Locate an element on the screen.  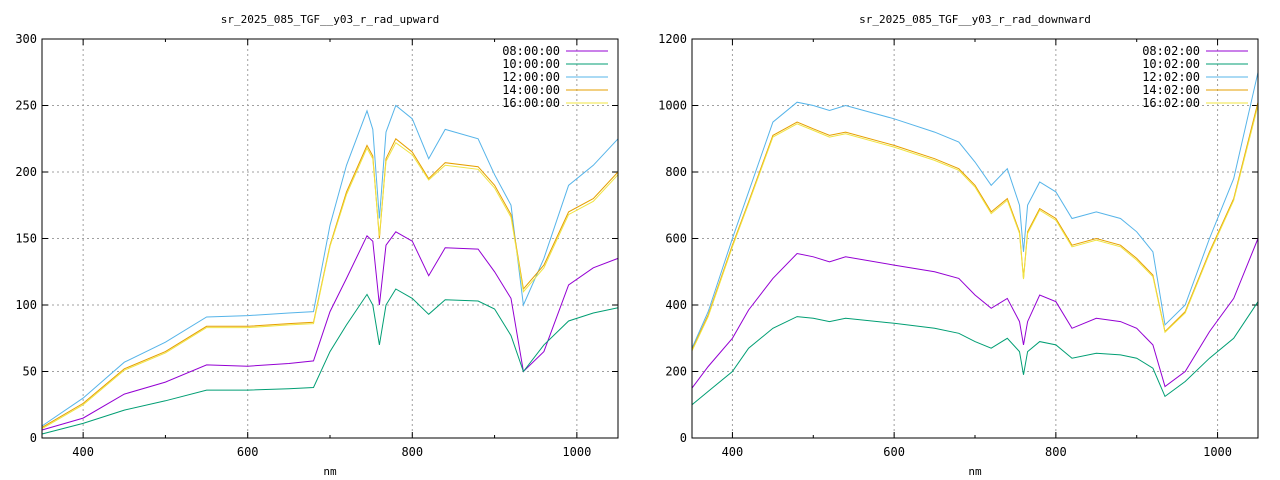
y-tick-label: 400 is located at coordinates (676, 305).